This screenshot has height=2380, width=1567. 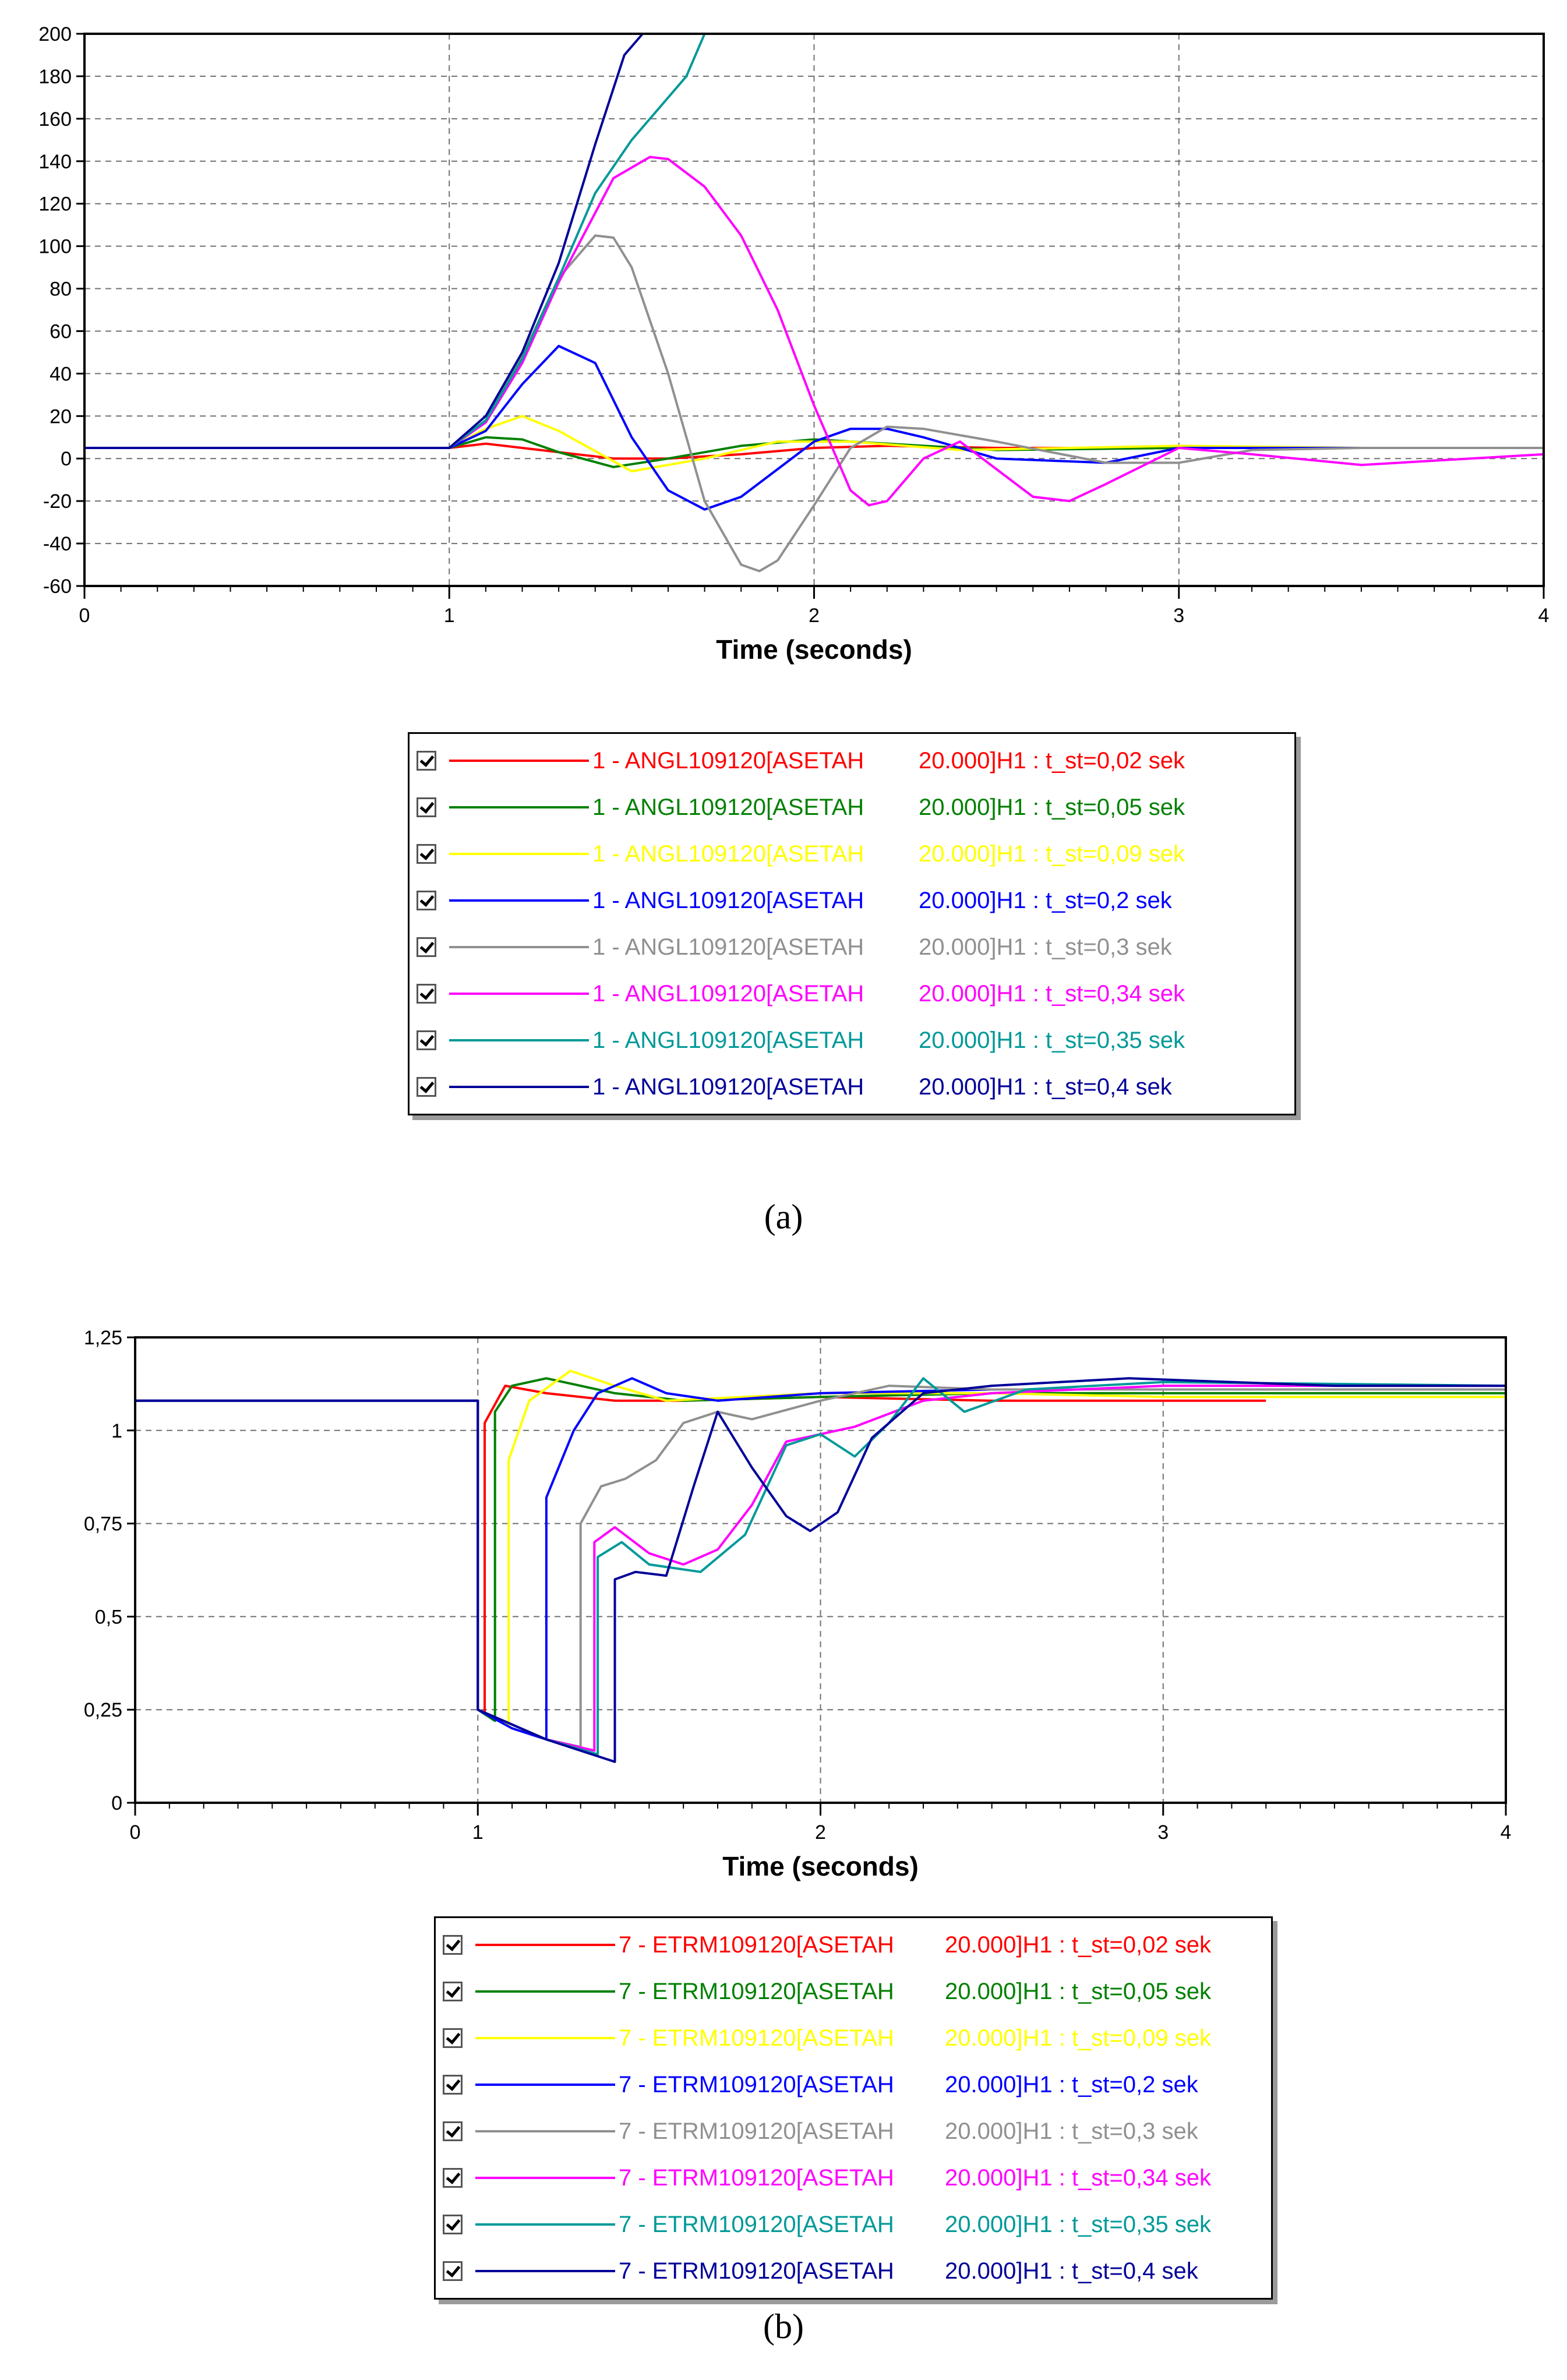 What do you see at coordinates (55, 162) in the screenshot?
I see `y-tick-label: 140` at bounding box center [55, 162].